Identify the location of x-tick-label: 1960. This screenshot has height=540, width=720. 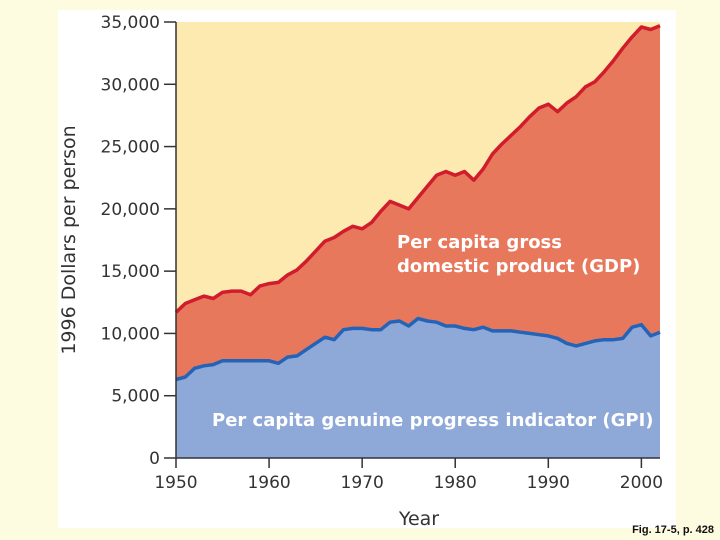
(268, 483).